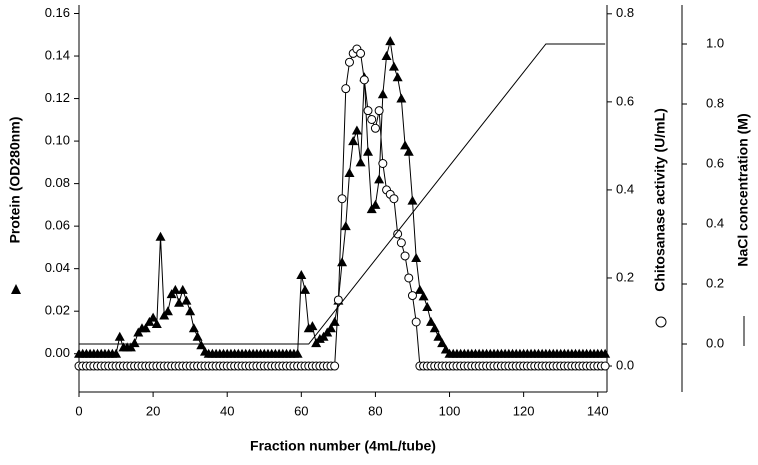 The image size is (758, 465). What do you see at coordinates (625, 100) in the screenshot?
I see `y2-tick-label: 0.6` at bounding box center [625, 100].